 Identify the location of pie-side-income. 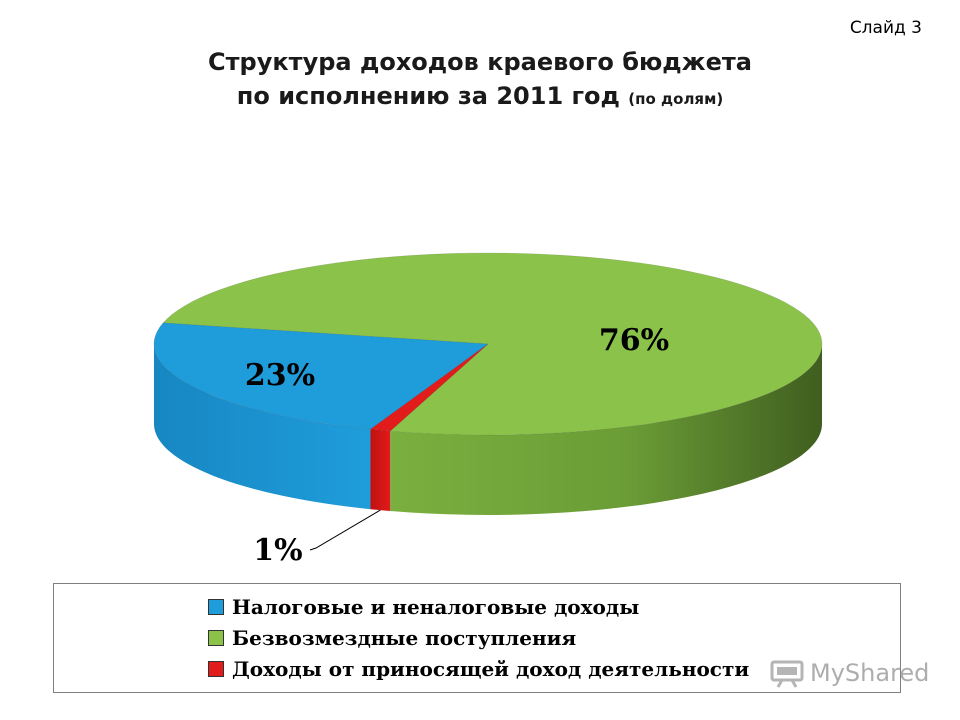
(380, 470).